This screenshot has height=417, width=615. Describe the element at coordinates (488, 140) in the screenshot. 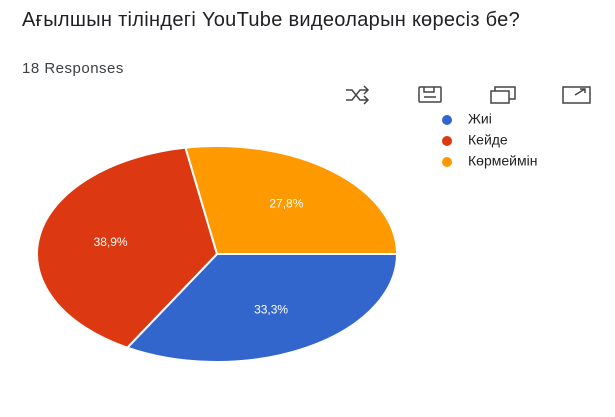

I see `legend-label: Кейде` at that location.